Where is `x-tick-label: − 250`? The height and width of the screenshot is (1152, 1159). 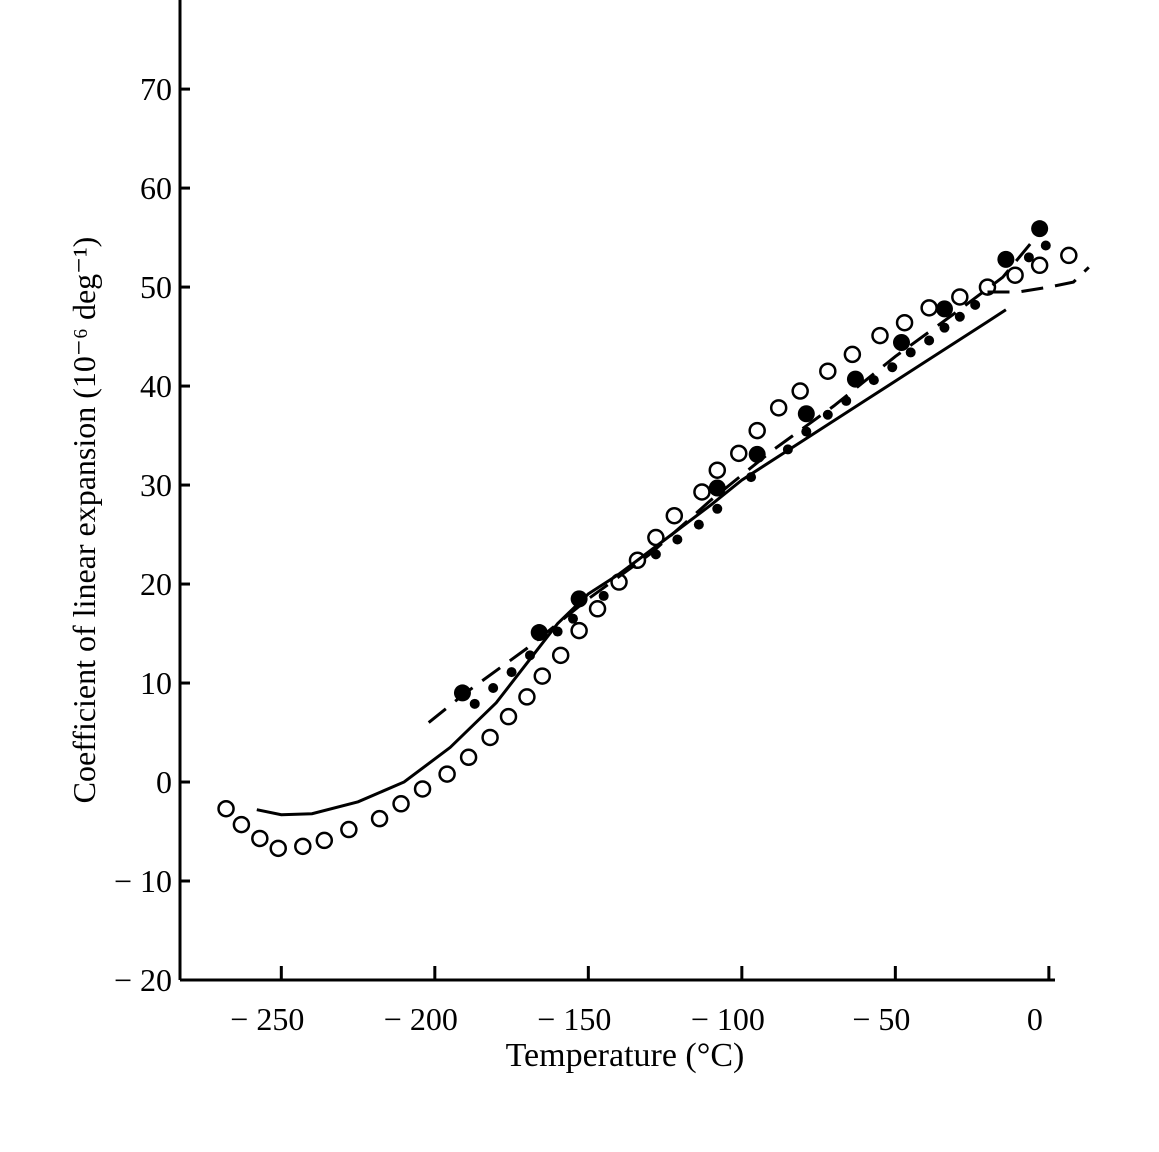
x-tick-label: − 250 is located at coordinates (267, 1019).